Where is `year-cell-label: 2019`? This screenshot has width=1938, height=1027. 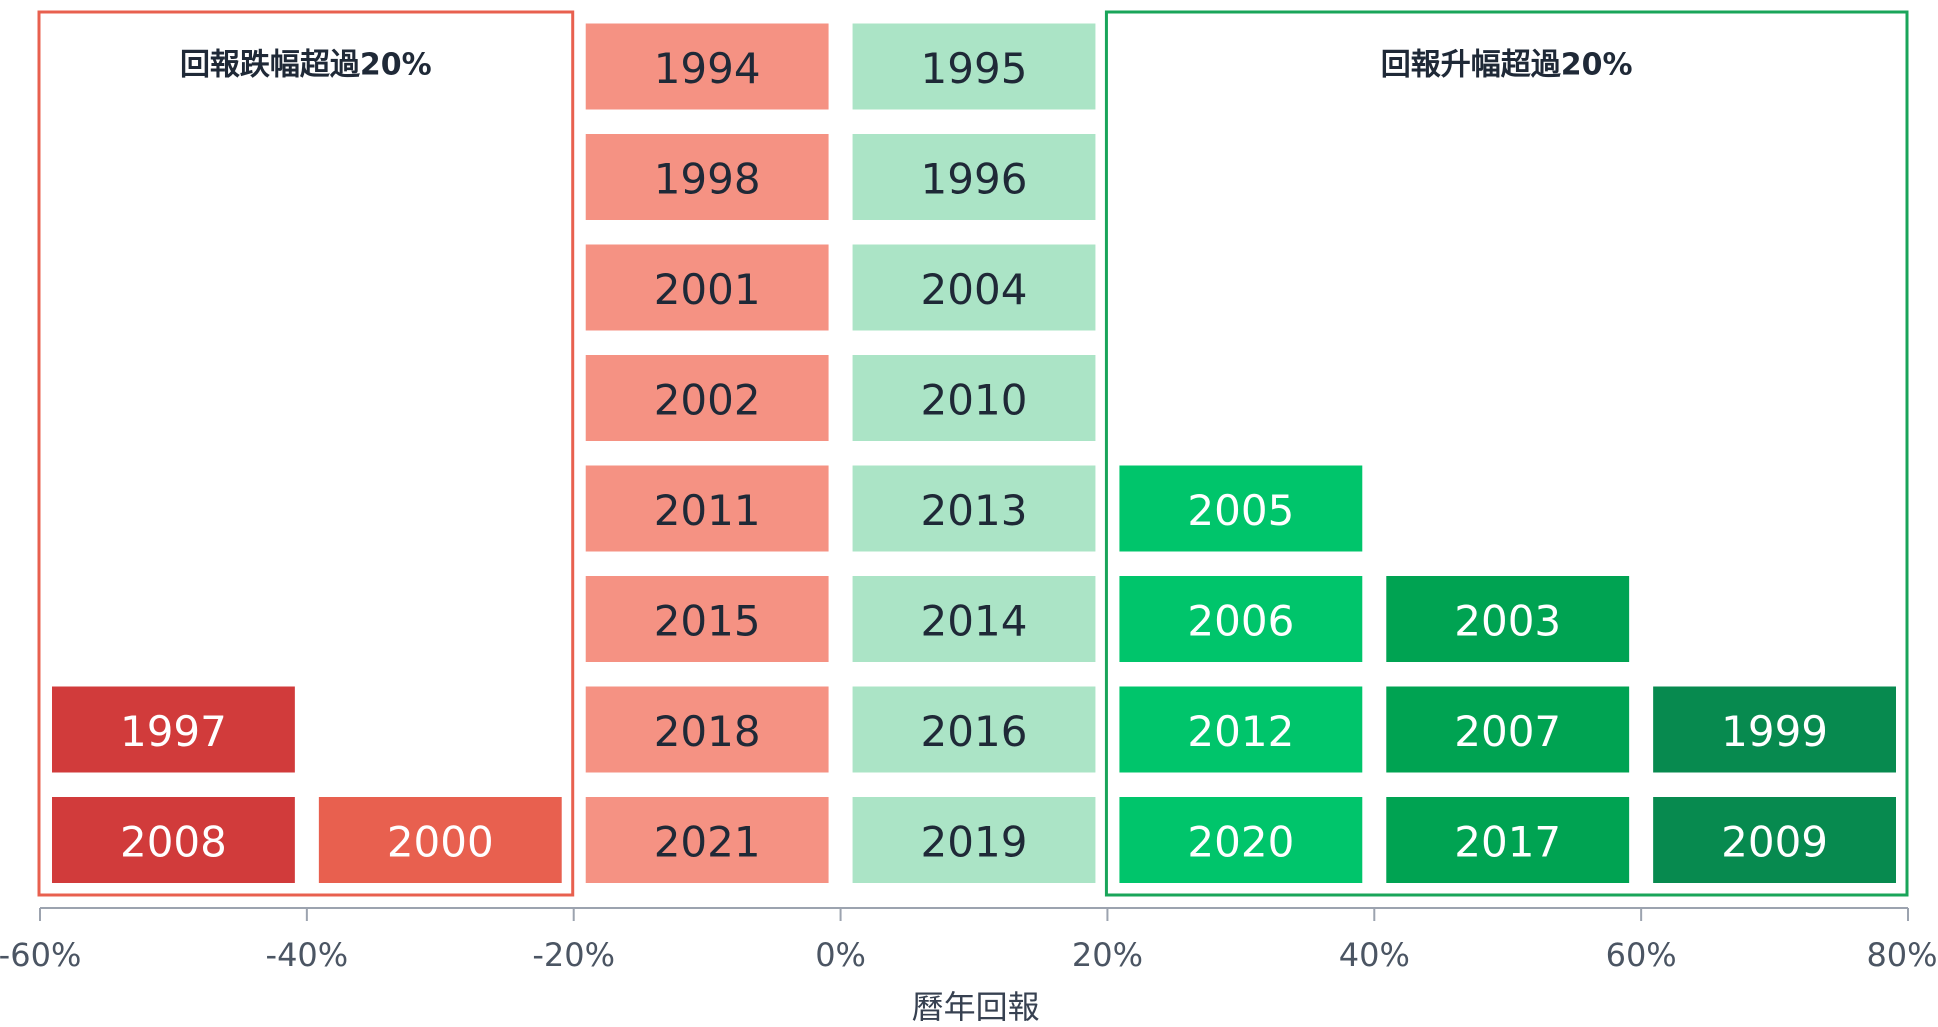
year-cell-label: 2019 is located at coordinates (974, 842).